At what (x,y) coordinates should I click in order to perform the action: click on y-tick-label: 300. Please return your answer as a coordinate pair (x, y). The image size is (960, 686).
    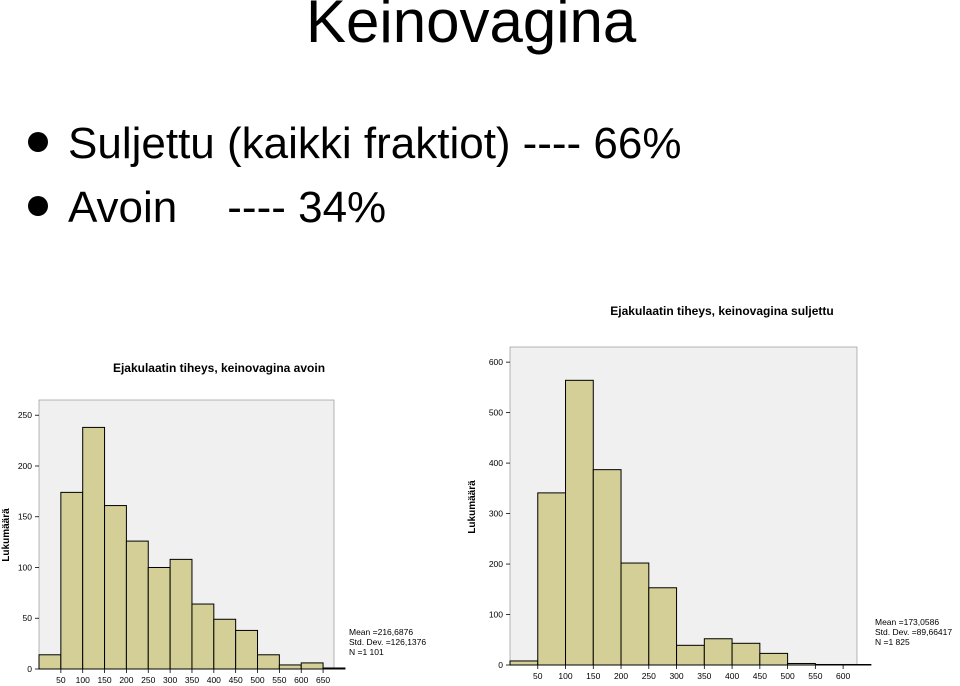
    Looking at the image, I should click on (496, 514).